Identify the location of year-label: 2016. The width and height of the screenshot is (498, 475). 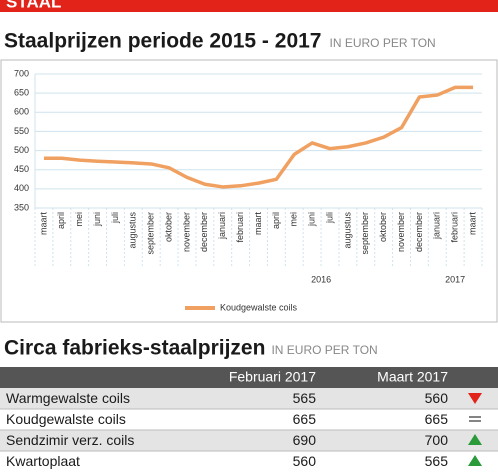
(321, 279).